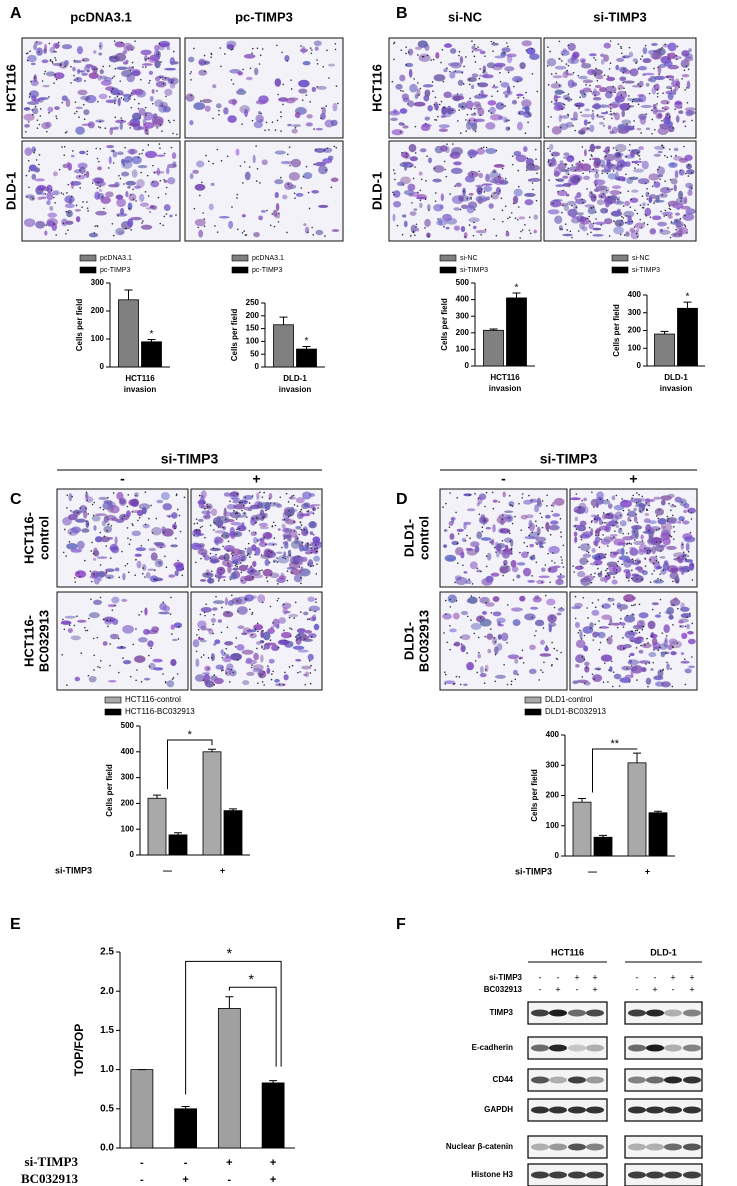  I want to click on header-label: si-TIMP3, so click(190, 459).